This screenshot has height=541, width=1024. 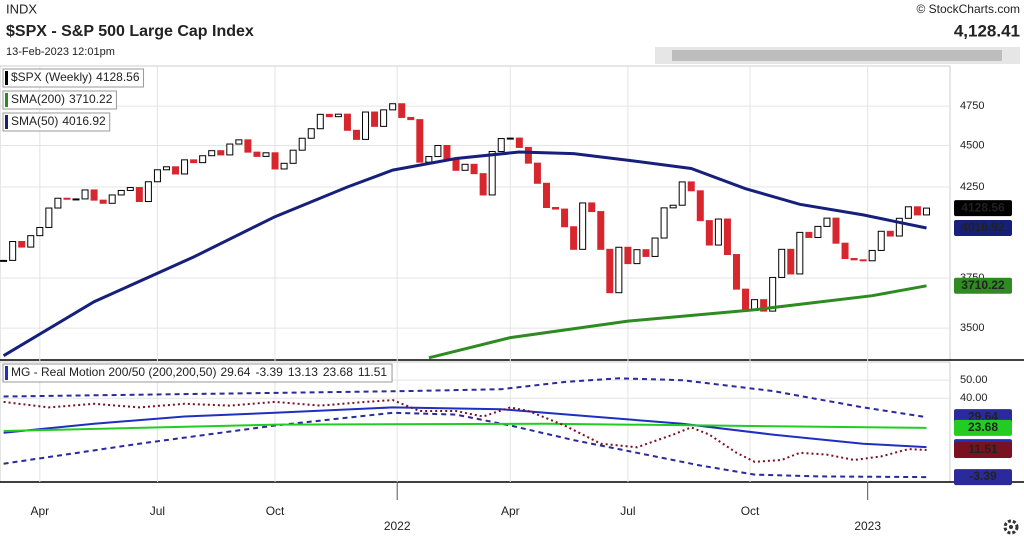 I want to click on legend-value: 13.13, so click(x=303, y=372).